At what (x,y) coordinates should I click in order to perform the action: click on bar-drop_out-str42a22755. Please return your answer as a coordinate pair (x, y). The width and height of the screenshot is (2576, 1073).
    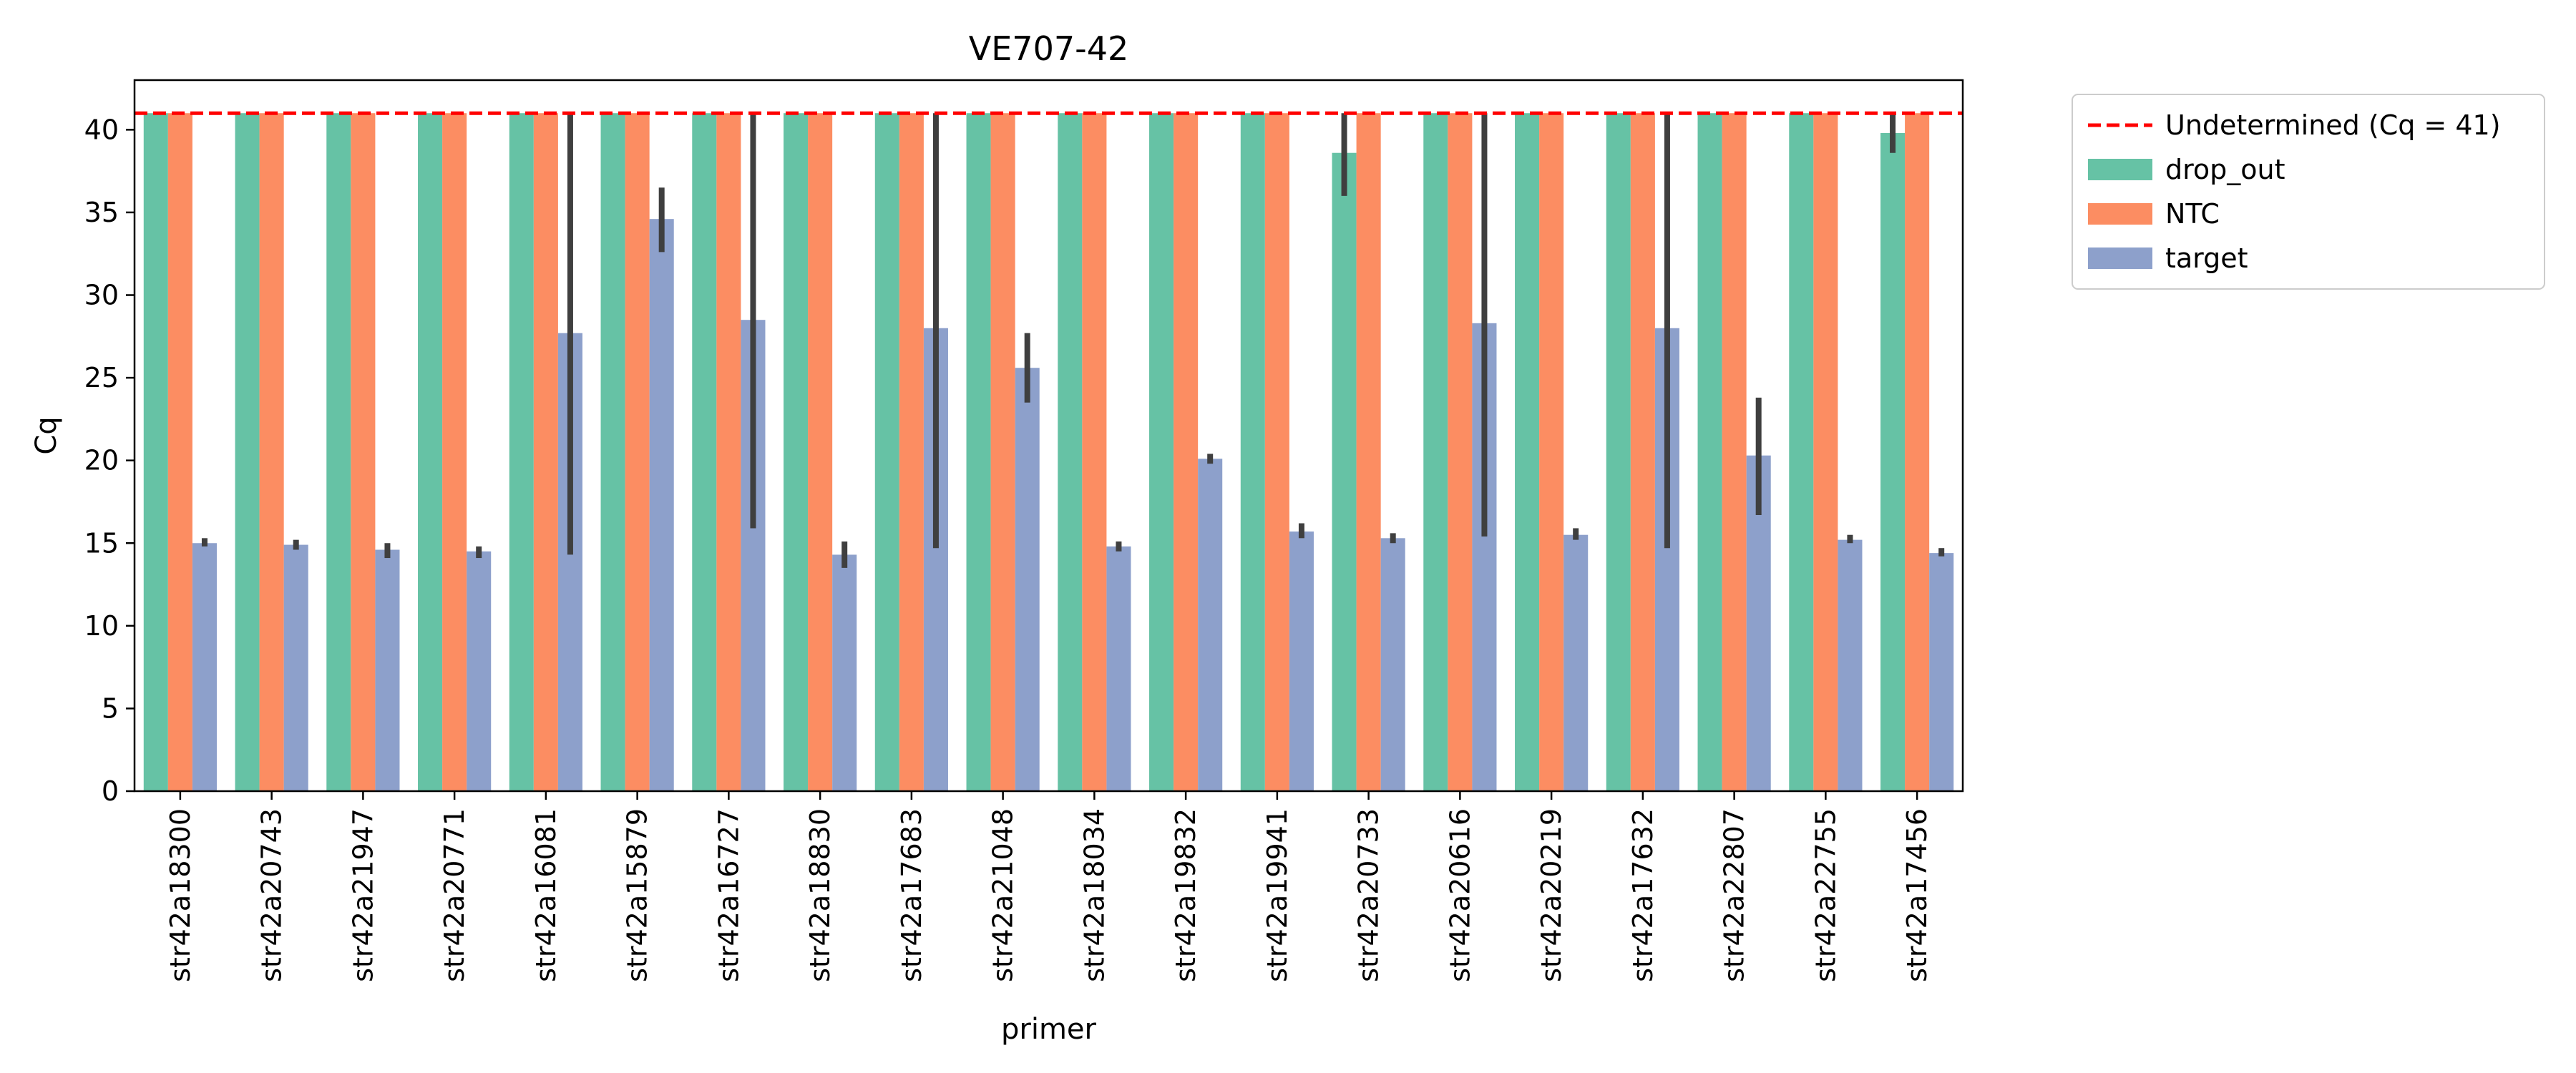
    Looking at the image, I should click on (1801, 453).